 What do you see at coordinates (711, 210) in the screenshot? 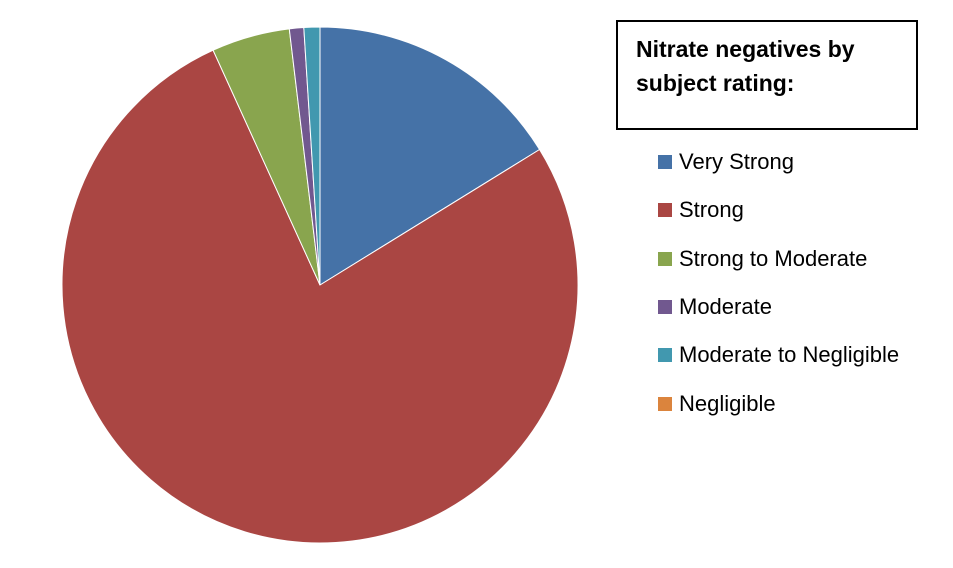
I see `legend-label: Strong` at bounding box center [711, 210].